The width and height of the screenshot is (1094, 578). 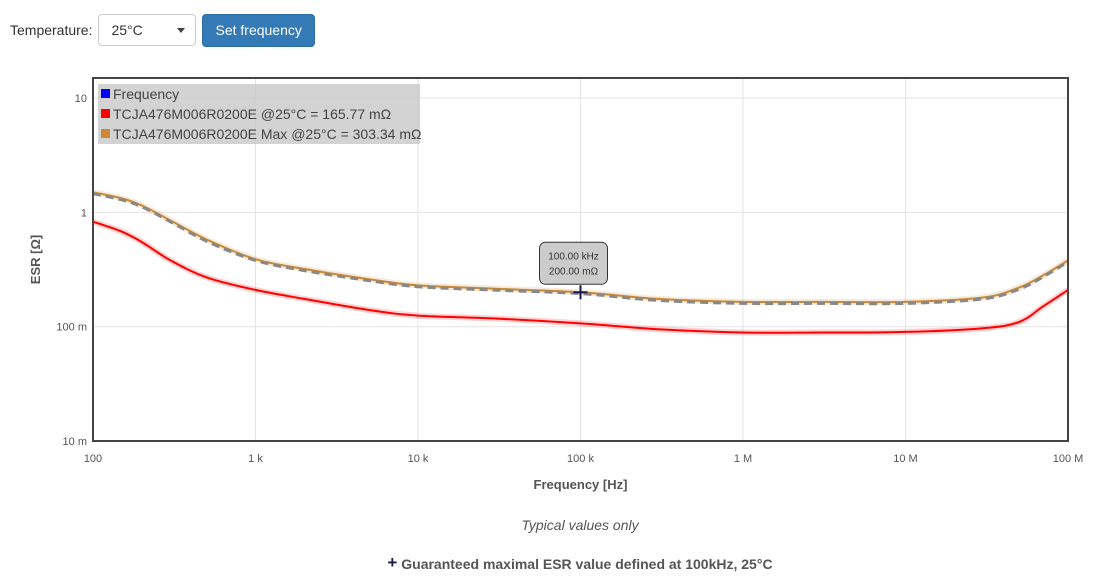 What do you see at coordinates (573, 263) in the screenshot?
I see `tooltip-box` at bounding box center [573, 263].